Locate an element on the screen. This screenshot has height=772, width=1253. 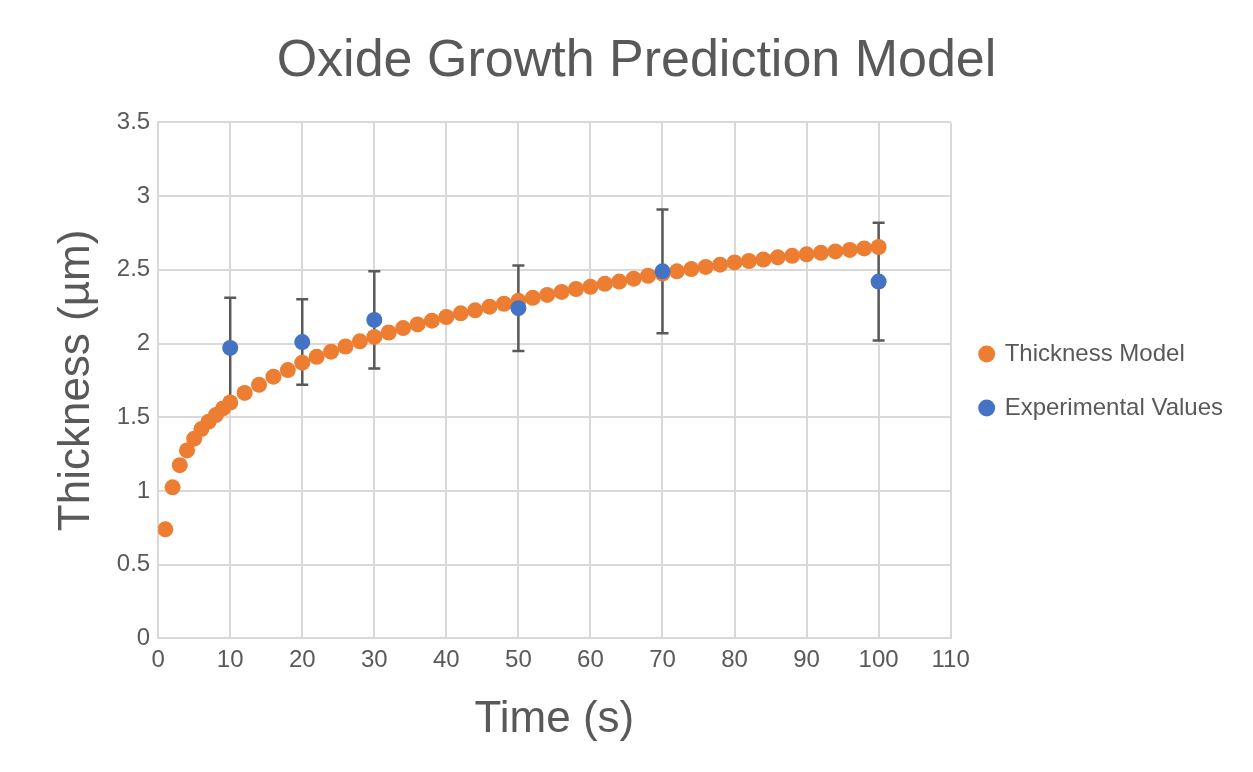
x-tick-label: 80 is located at coordinates (734, 659).